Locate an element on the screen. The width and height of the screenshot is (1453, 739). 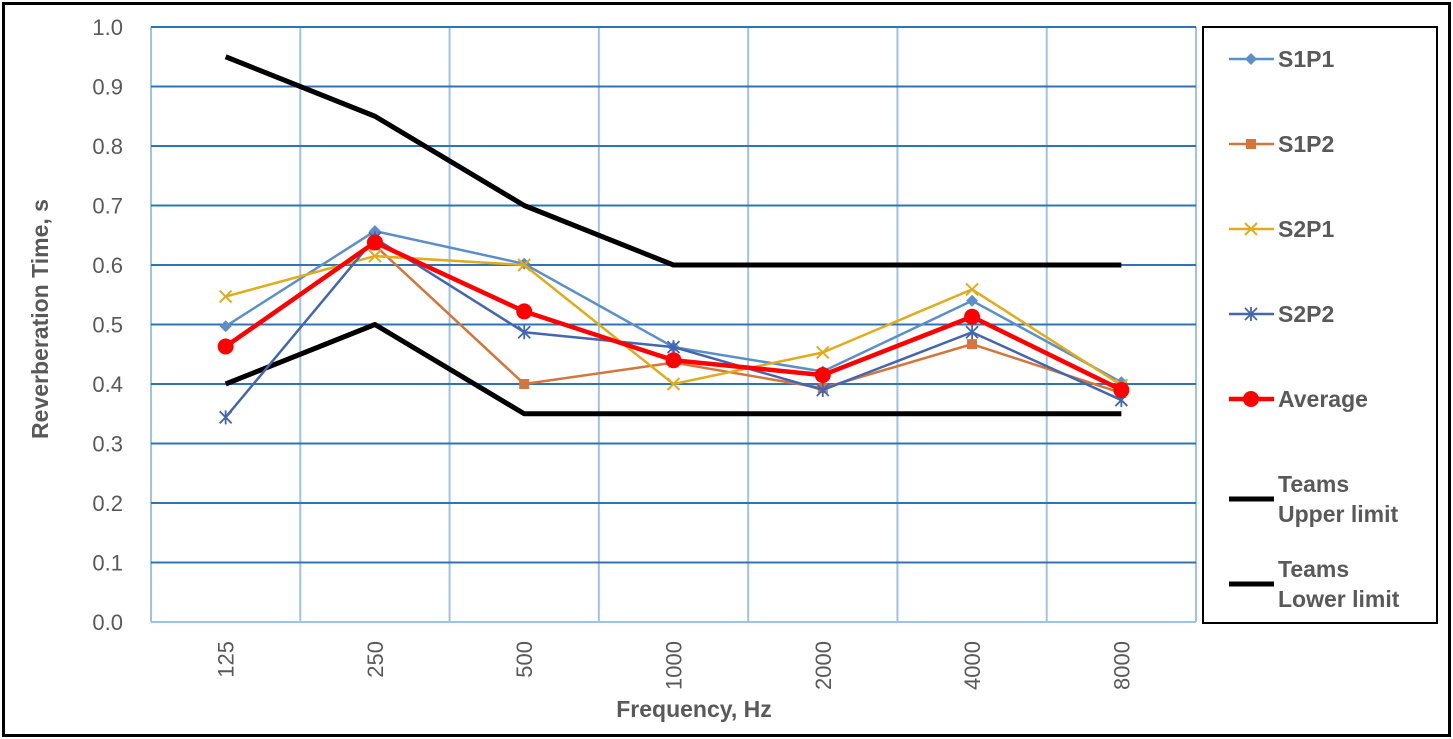
x-tick-label: 1000 is located at coordinates (674, 665).